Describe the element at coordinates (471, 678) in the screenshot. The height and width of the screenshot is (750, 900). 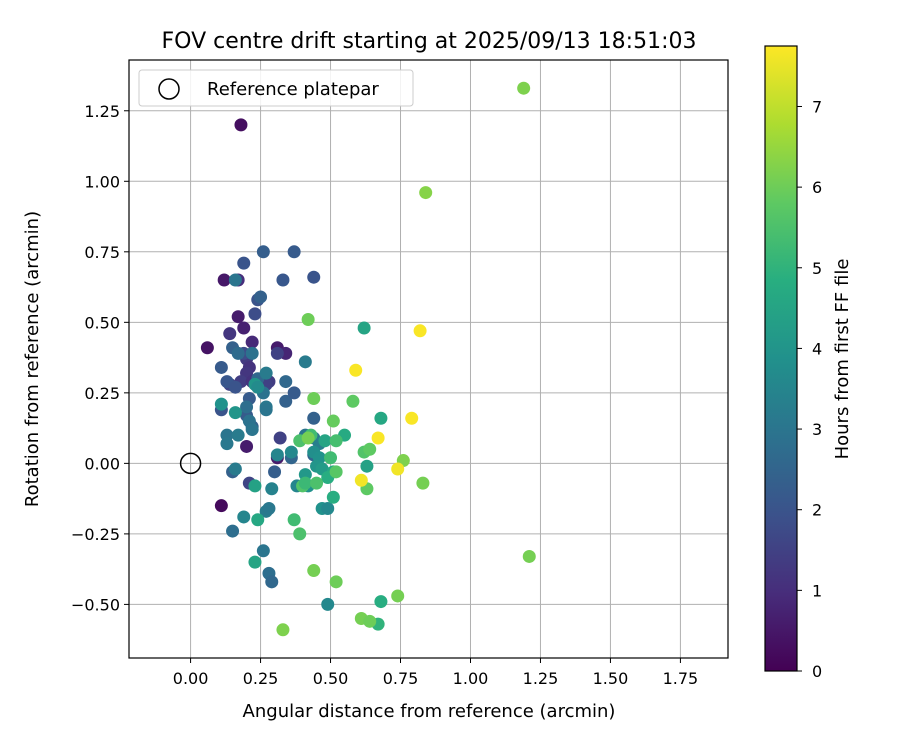
I see `x-tick-label: 1.00` at that location.